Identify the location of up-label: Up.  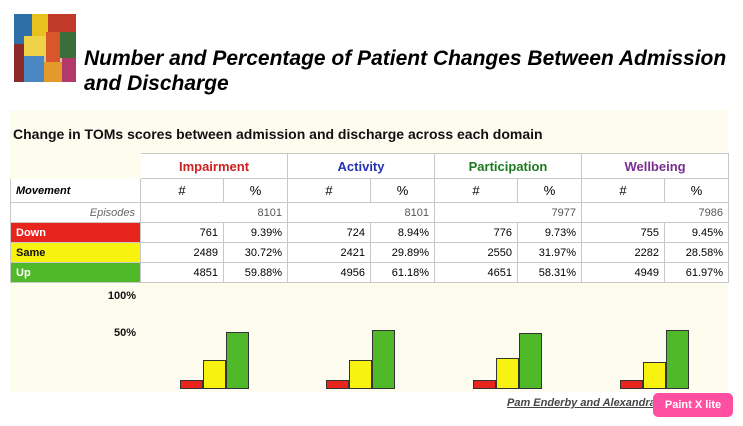
(75, 272).